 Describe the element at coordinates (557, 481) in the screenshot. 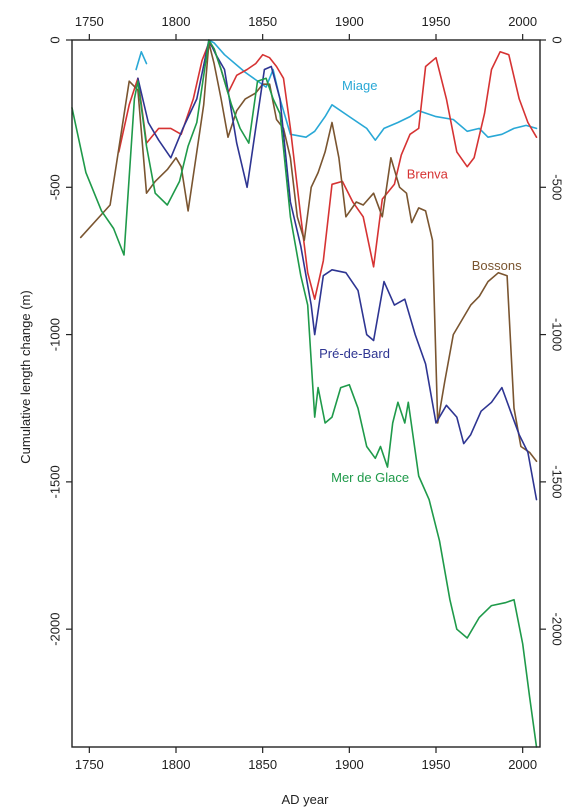

I see `y-tick-label-right: -1500` at that location.